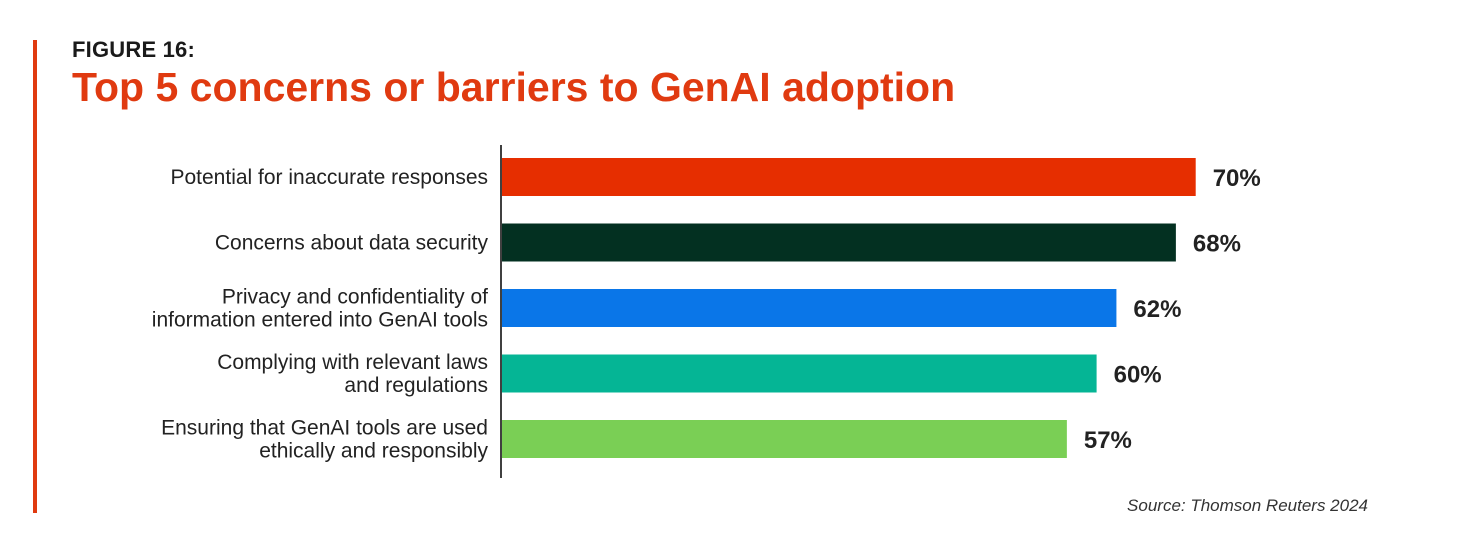 The image size is (1482, 556). What do you see at coordinates (329, 177) in the screenshot?
I see `category-label-1: Potential for inaccurate responses` at bounding box center [329, 177].